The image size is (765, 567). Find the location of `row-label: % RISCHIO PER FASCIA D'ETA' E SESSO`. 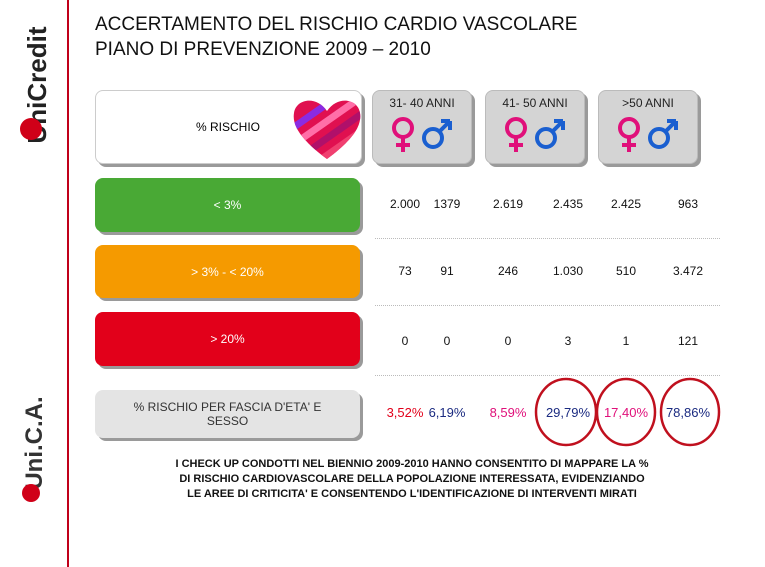

row-label: % RISCHIO PER FASCIA D'ETA' E SESSO is located at coordinates (227, 414).